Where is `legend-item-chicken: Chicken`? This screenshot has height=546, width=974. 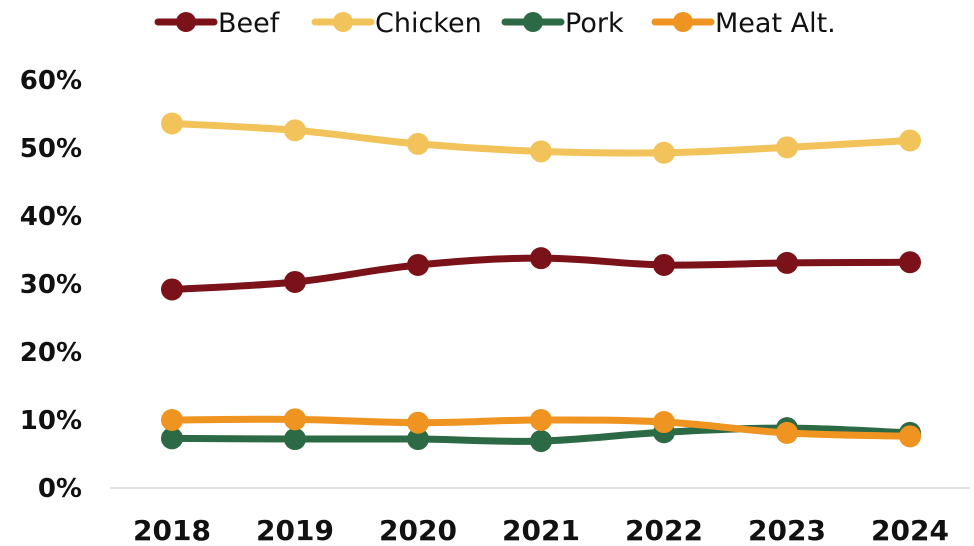
legend-item-chicken: Chicken is located at coordinates (396, 23).